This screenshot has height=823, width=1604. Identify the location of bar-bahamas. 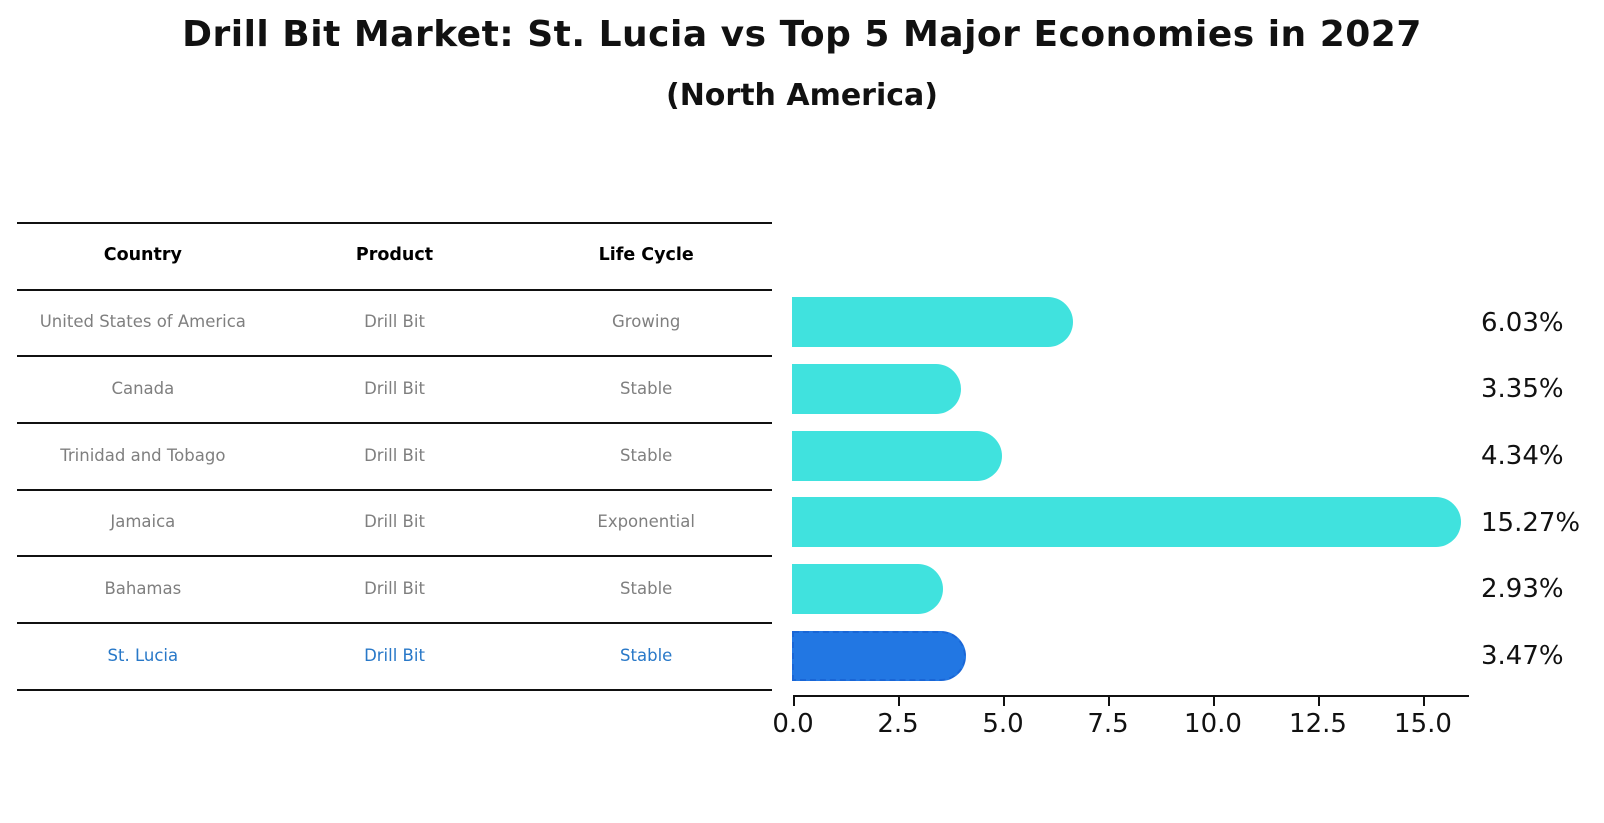
(868, 589).